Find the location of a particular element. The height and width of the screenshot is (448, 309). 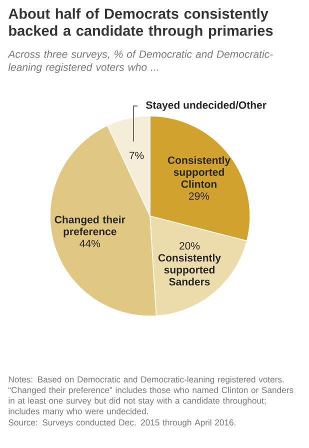

data-label: 7% is located at coordinates (136, 156).